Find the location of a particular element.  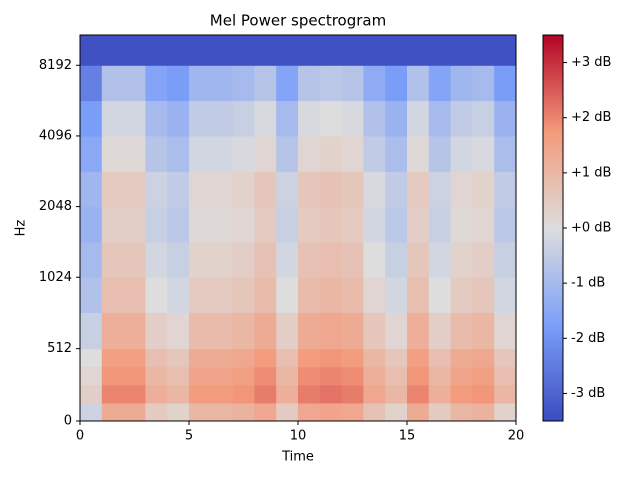

y-tick-label: 0 is located at coordinates (68, 421).